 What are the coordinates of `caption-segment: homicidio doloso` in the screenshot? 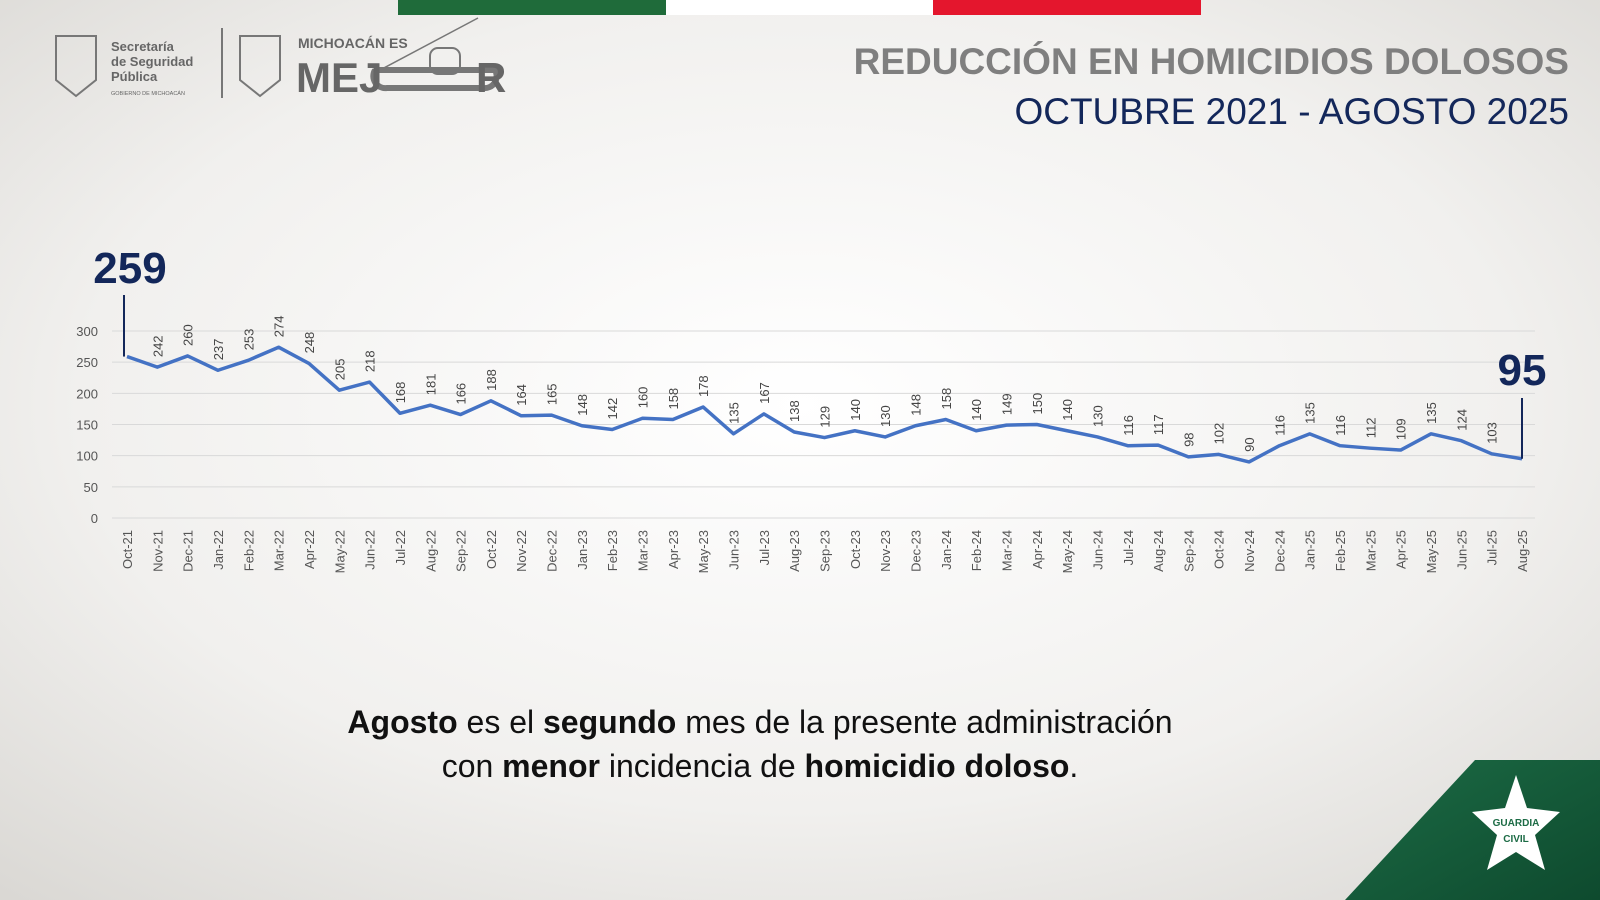 It's located at (937, 766).